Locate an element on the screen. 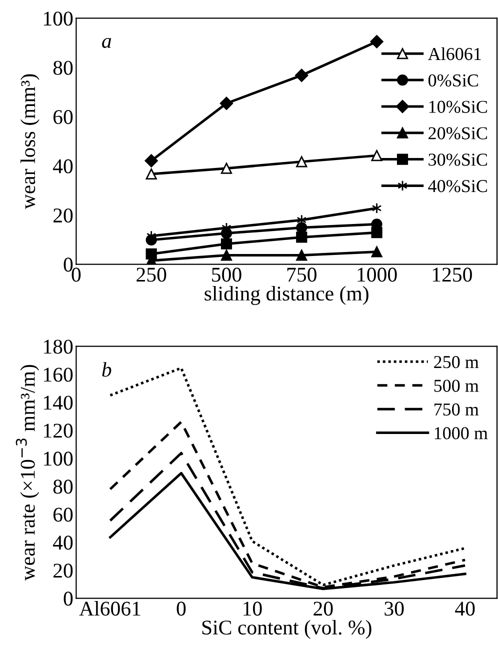 This screenshot has width=498, height=651. x-tick-label: 250 is located at coordinates (151, 275).